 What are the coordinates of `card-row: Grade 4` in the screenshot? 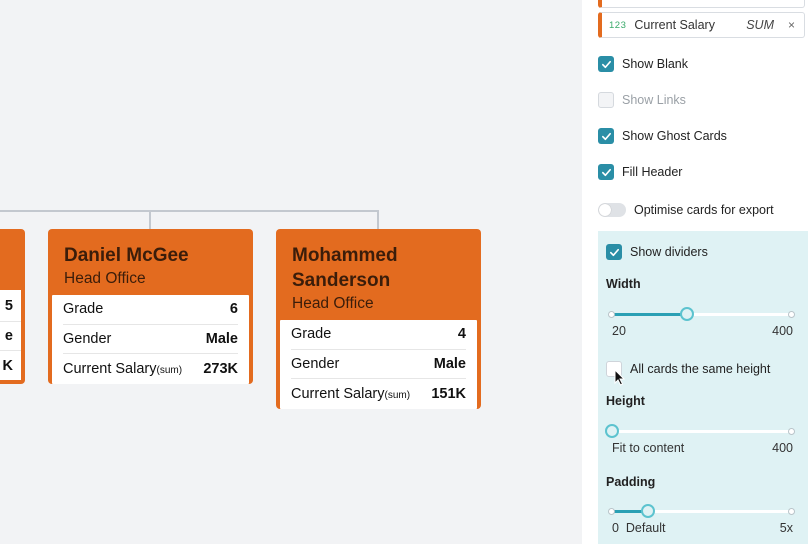 It's located at (378, 335).